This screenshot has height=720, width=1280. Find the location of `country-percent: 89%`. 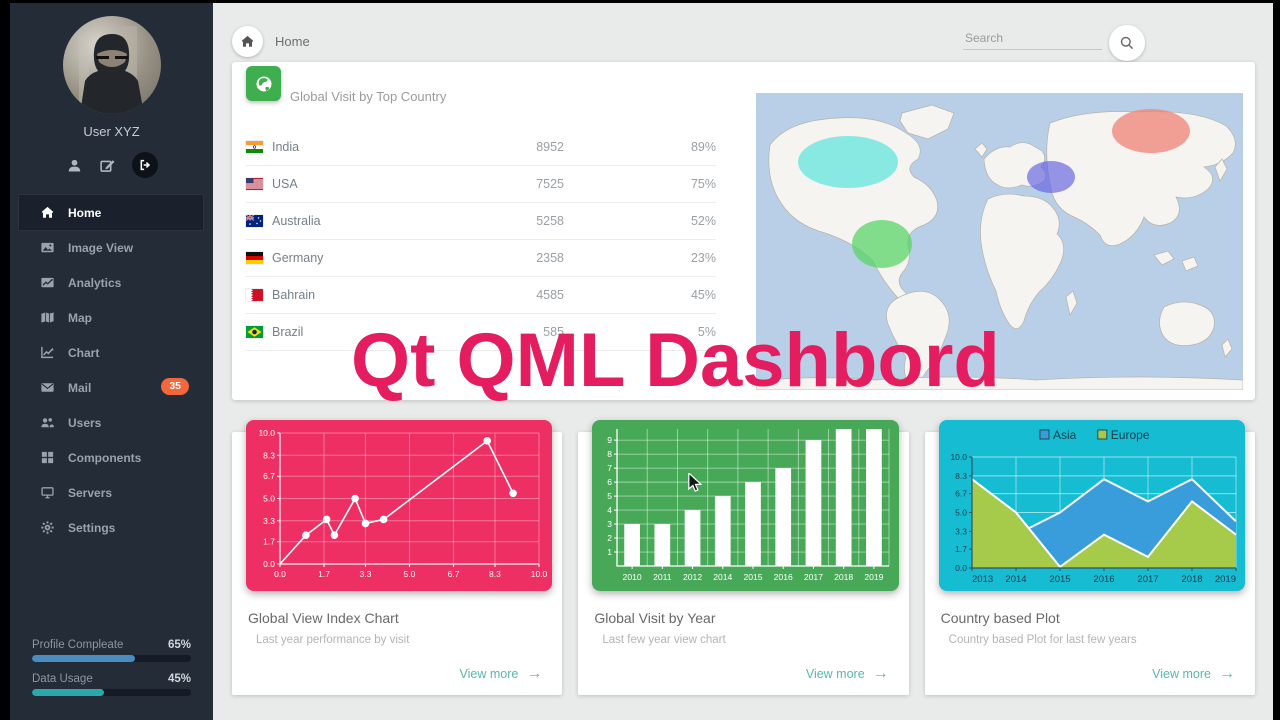

country-percent: 89% is located at coordinates (703, 147).